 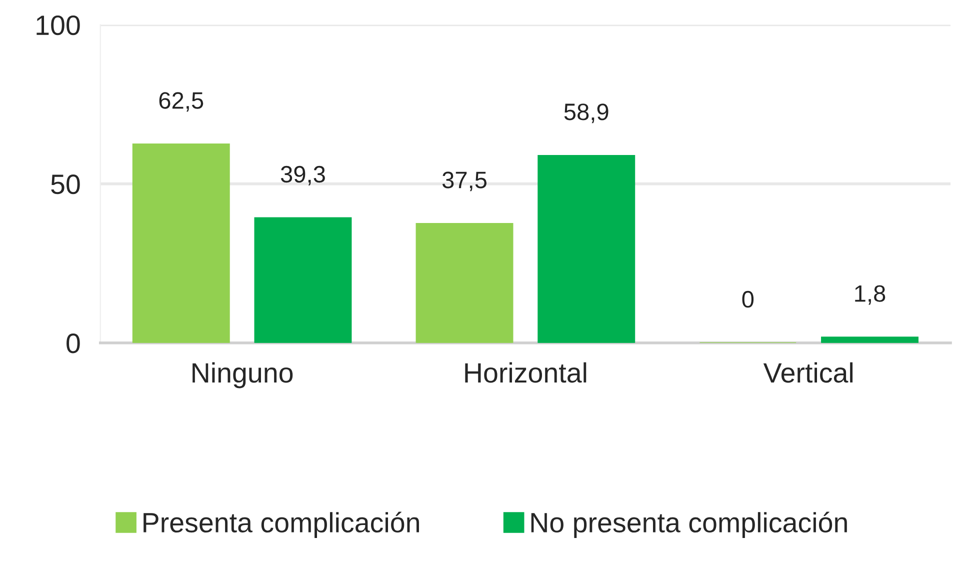 I want to click on data-label: 62,5, so click(x=181, y=102).